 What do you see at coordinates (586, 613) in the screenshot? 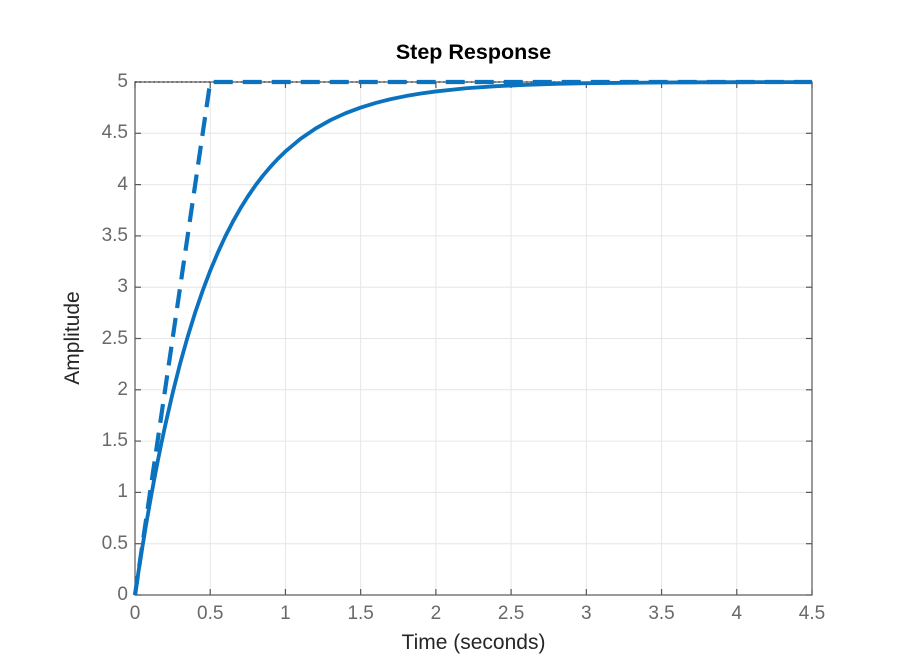
I see `x-tick-label: 3` at bounding box center [586, 613].